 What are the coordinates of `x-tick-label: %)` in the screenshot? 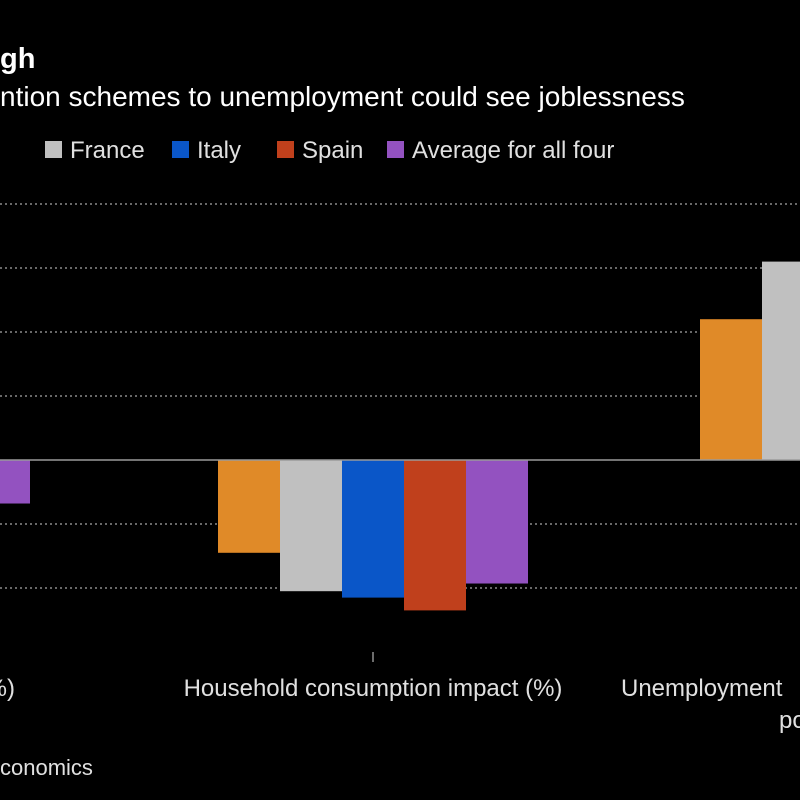 It's located at (7, 688).